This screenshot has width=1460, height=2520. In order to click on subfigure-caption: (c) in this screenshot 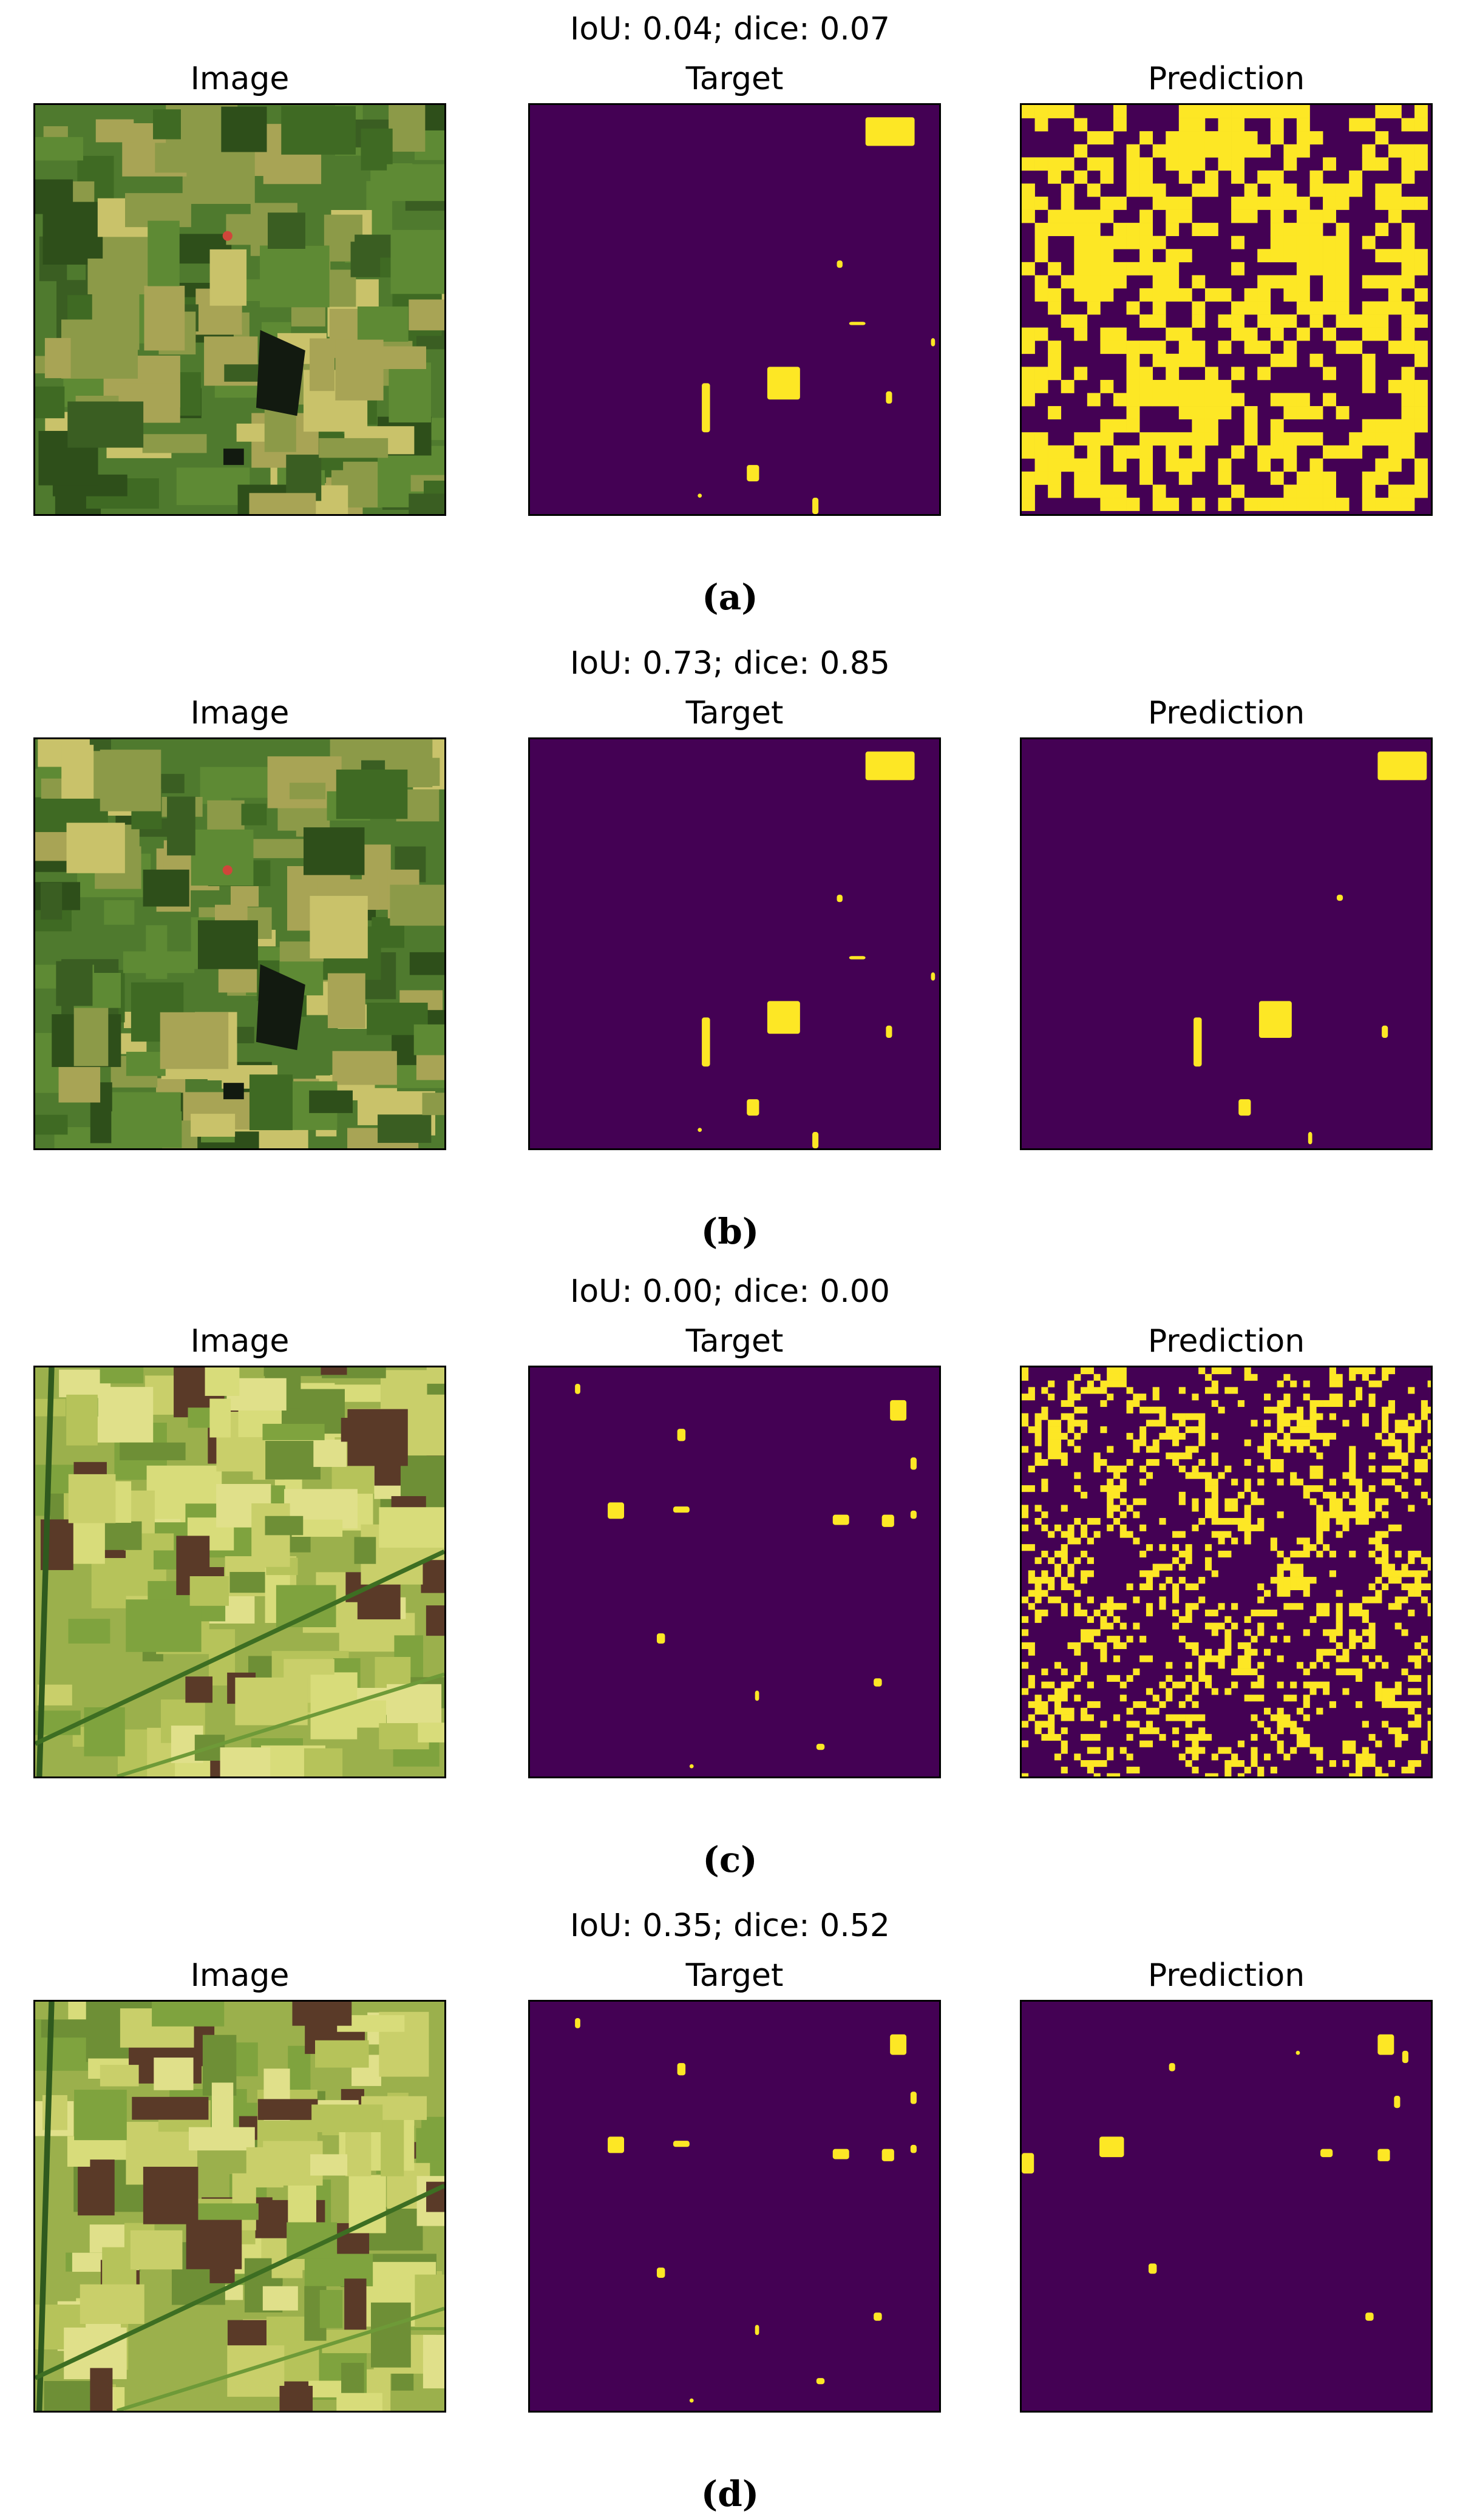, I will do `click(730, 1859)`.